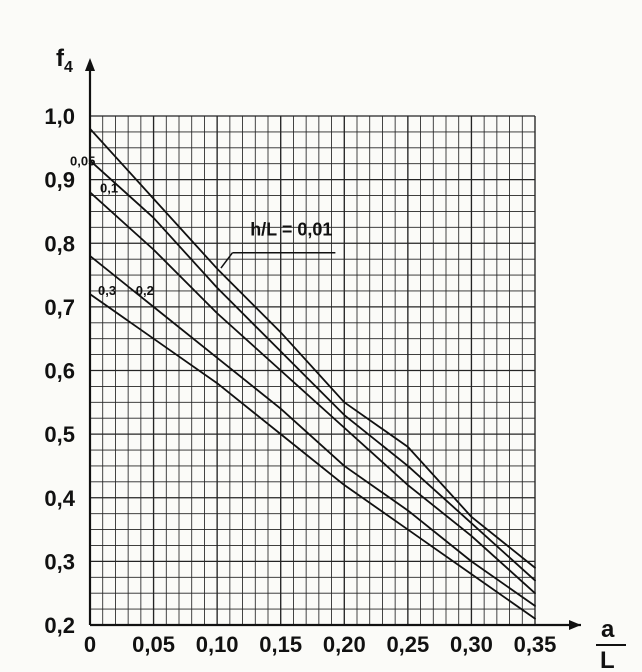 The image size is (642, 672). What do you see at coordinates (203, 226) in the screenshot?
I see `series-labels: h/L = 0,01 0,05 0,1 0,2 0,3` at bounding box center [203, 226].